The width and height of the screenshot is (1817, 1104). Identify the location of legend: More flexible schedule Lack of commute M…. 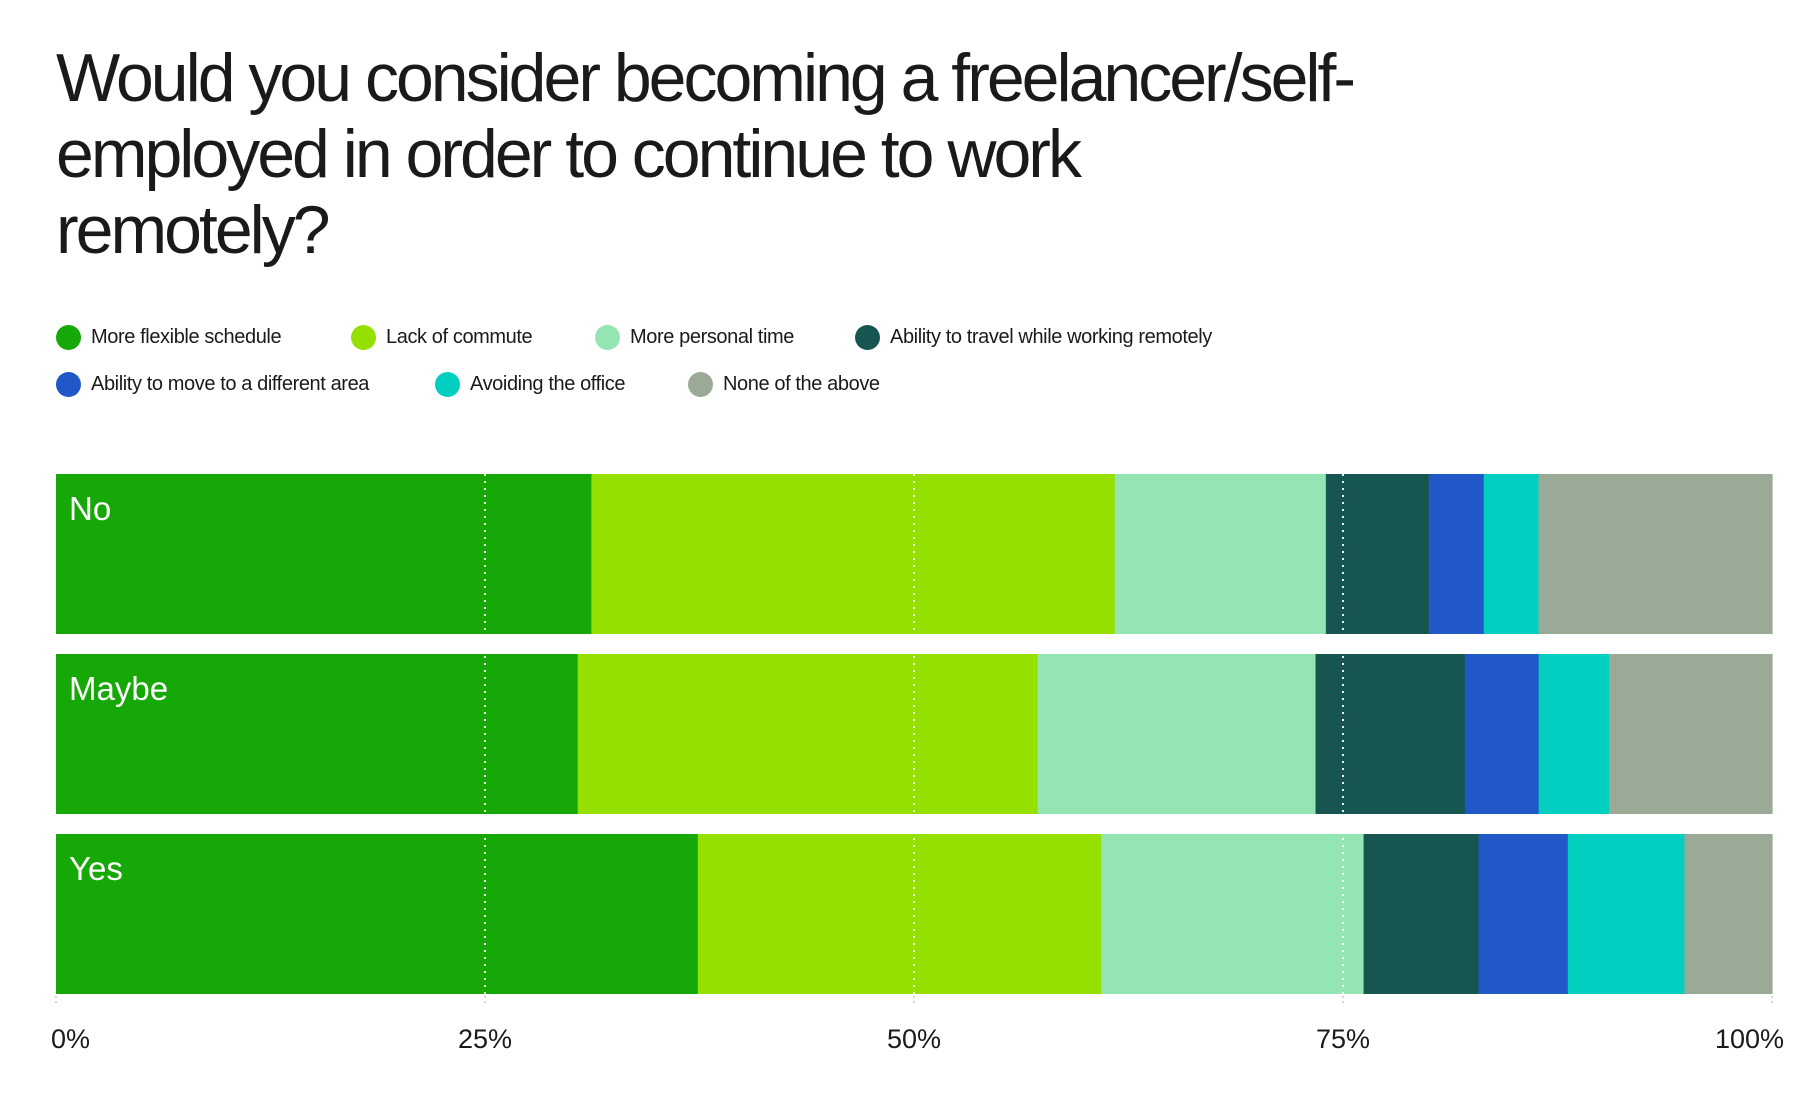
(756, 369).